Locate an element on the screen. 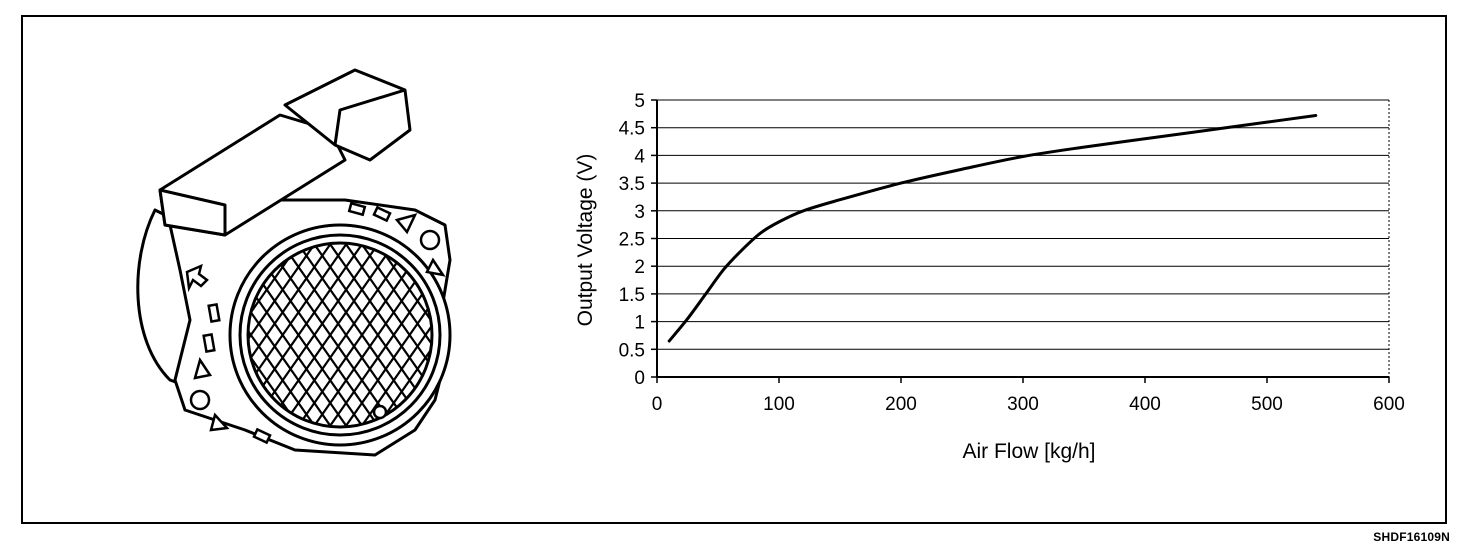 This screenshot has height=548, width=1472. y-axis-title: Output Voltage (V) is located at coordinates (585, 240).